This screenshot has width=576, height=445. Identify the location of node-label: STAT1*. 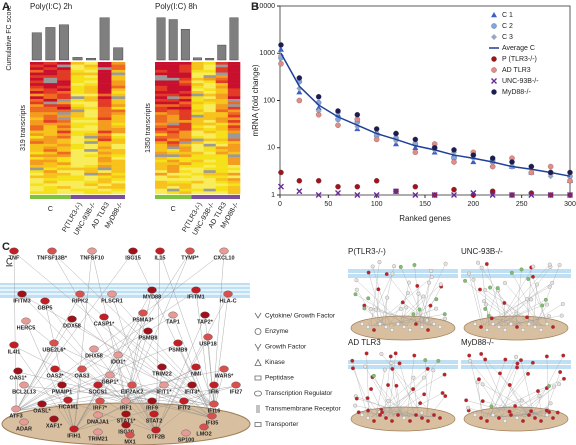
(127, 421).